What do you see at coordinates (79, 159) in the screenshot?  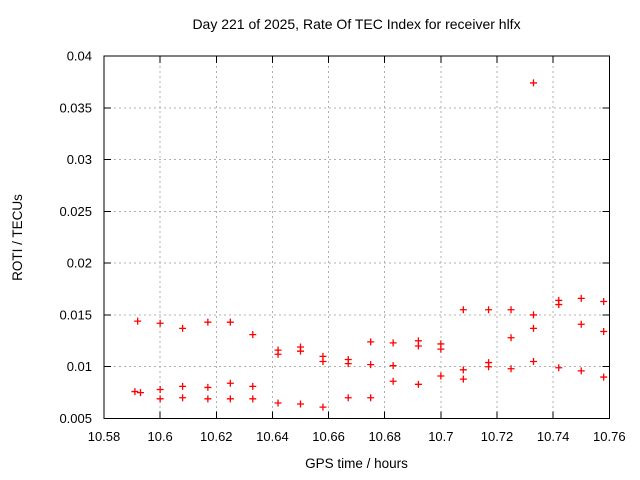 I see `y-tick-label: 0.03` at bounding box center [79, 159].